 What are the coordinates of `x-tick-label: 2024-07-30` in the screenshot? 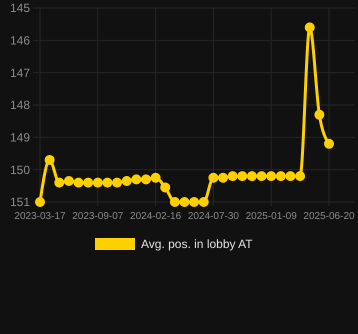 It's located at (214, 216).